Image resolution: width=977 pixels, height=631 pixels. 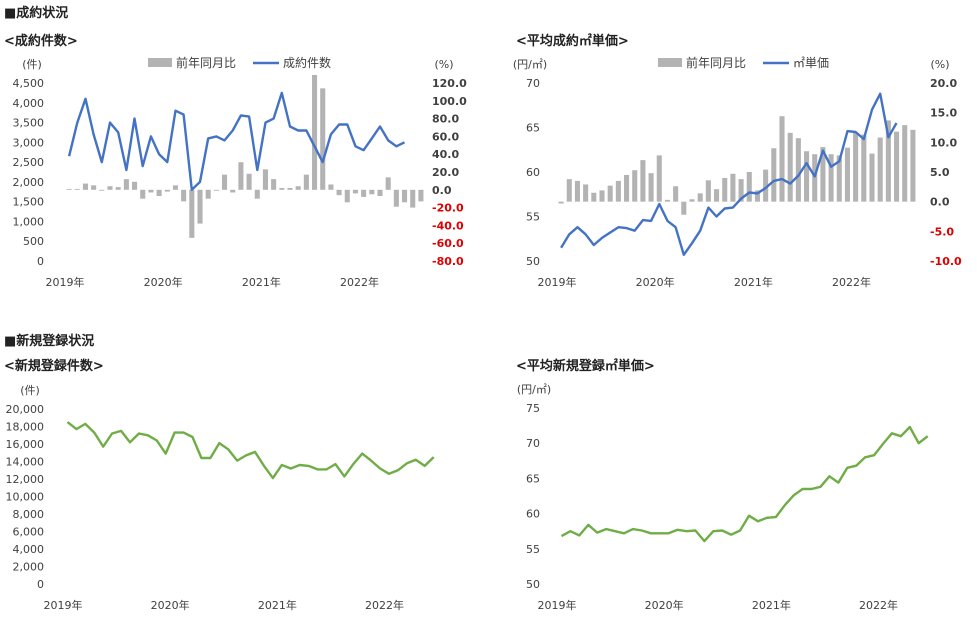 What do you see at coordinates (54, 366) in the screenshot?
I see `chart-title-registrations-count: <新規登録件数>` at bounding box center [54, 366].